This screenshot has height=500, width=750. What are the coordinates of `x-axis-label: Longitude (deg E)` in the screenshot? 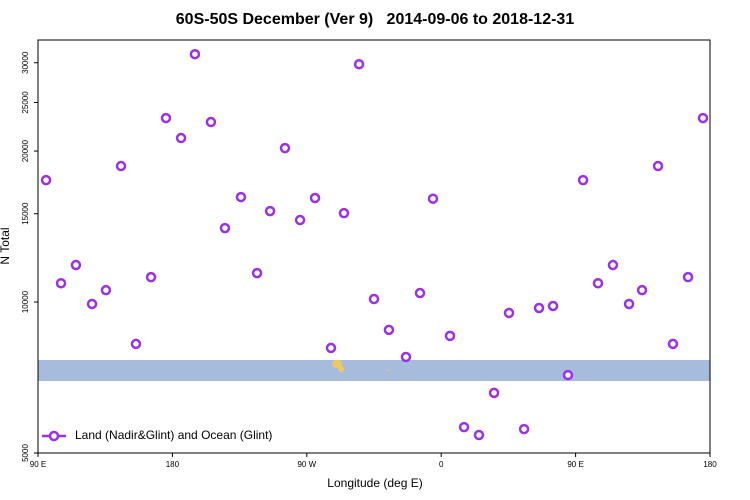 It's located at (374, 483).